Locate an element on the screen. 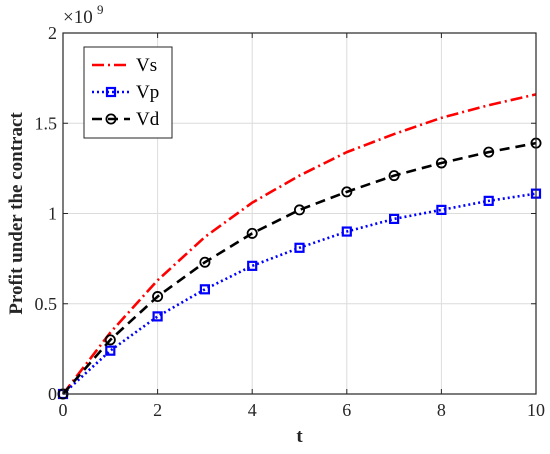  legend-entry-Vd: Vd is located at coordinates (126, 119).